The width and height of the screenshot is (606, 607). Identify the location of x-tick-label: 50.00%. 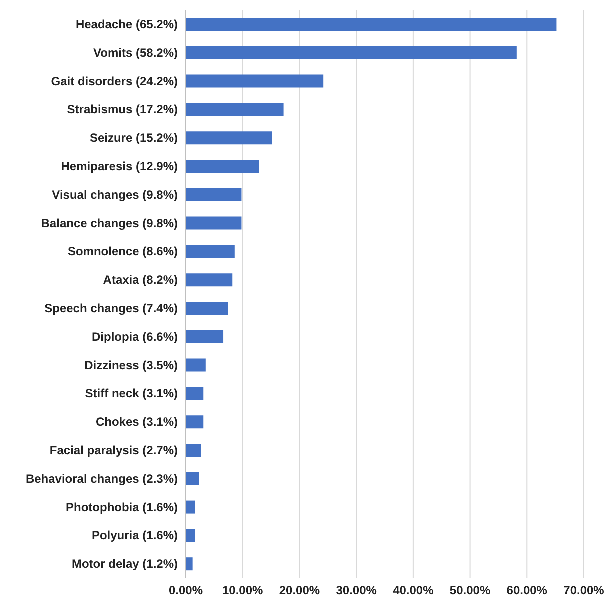
(470, 591).